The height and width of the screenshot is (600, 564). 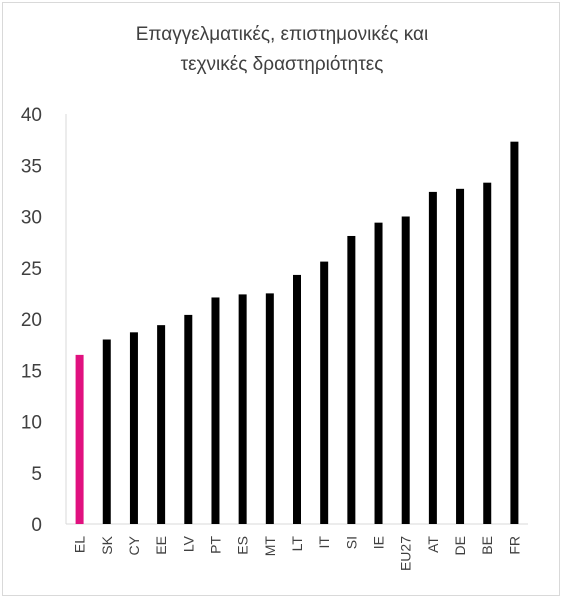 I want to click on y-tick-label: 10, so click(x=31, y=423).